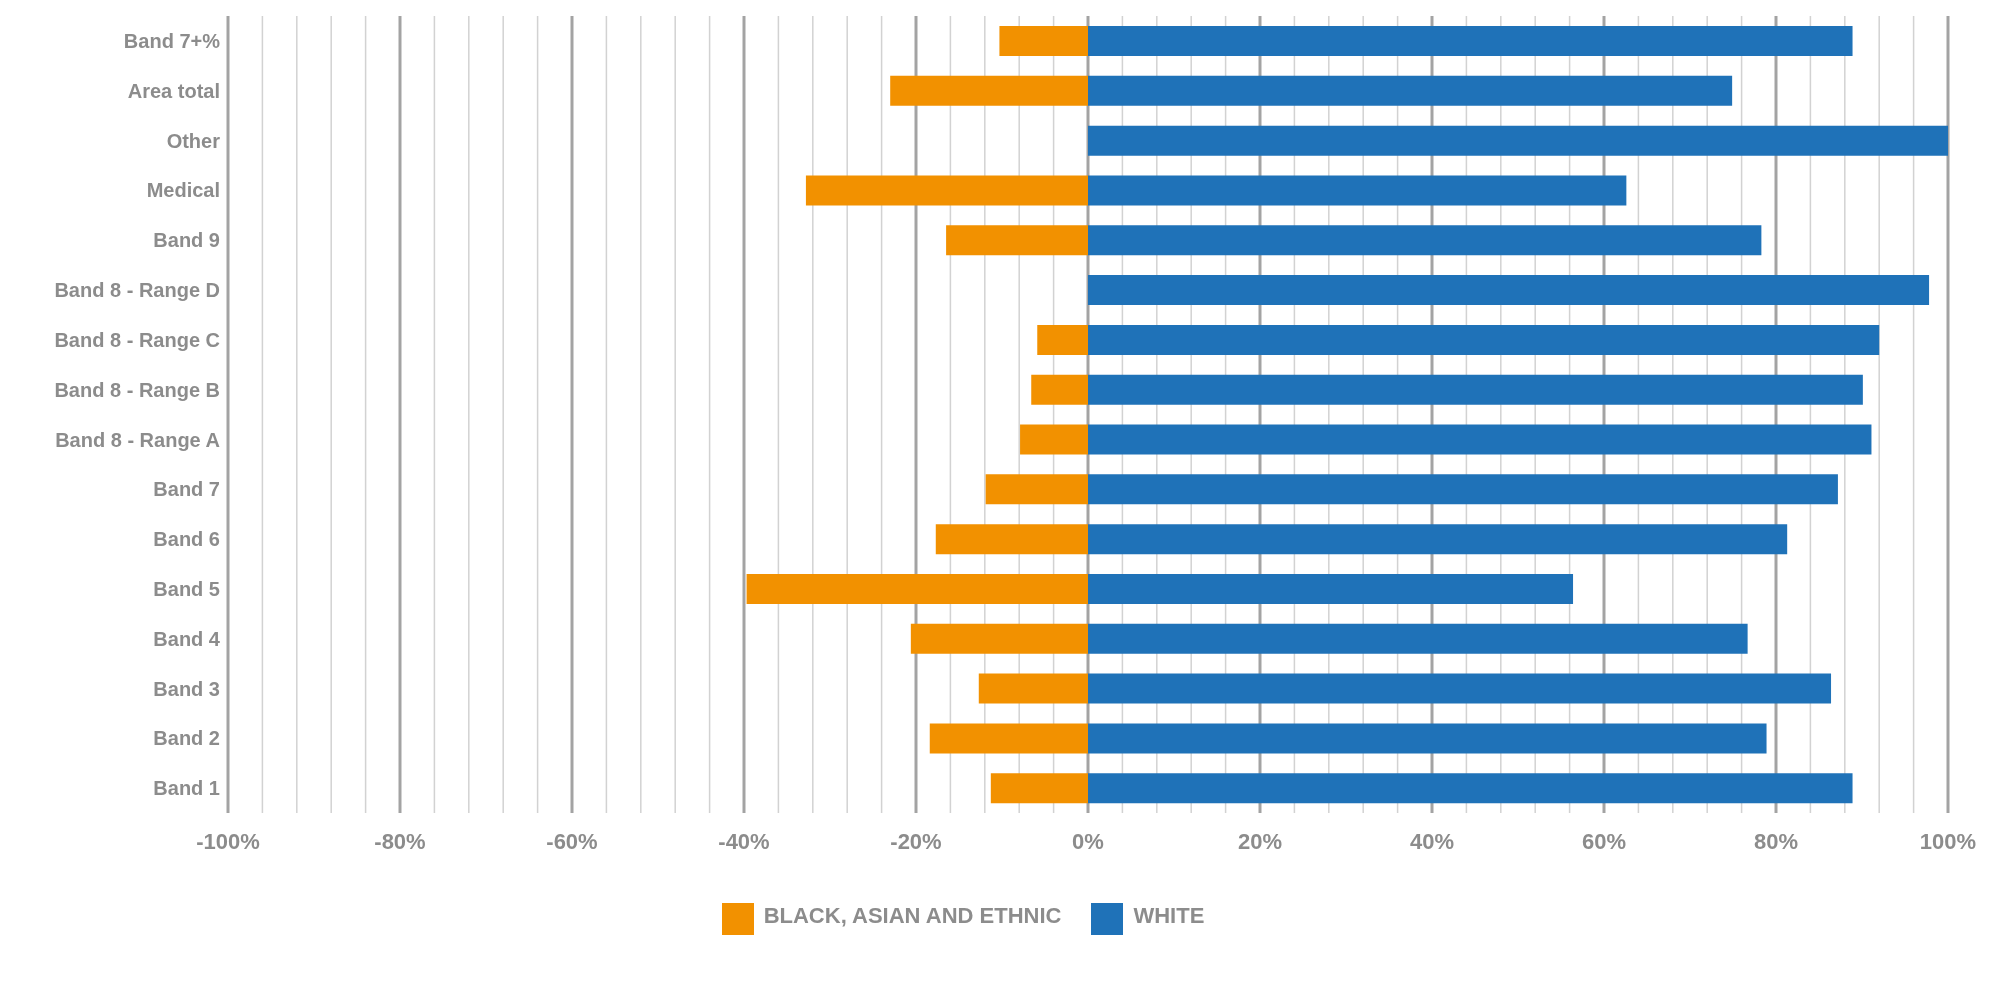  Describe the element at coordinates (1776, 841) in the screenshot. I see `x-tick-label: 80%` at that location.